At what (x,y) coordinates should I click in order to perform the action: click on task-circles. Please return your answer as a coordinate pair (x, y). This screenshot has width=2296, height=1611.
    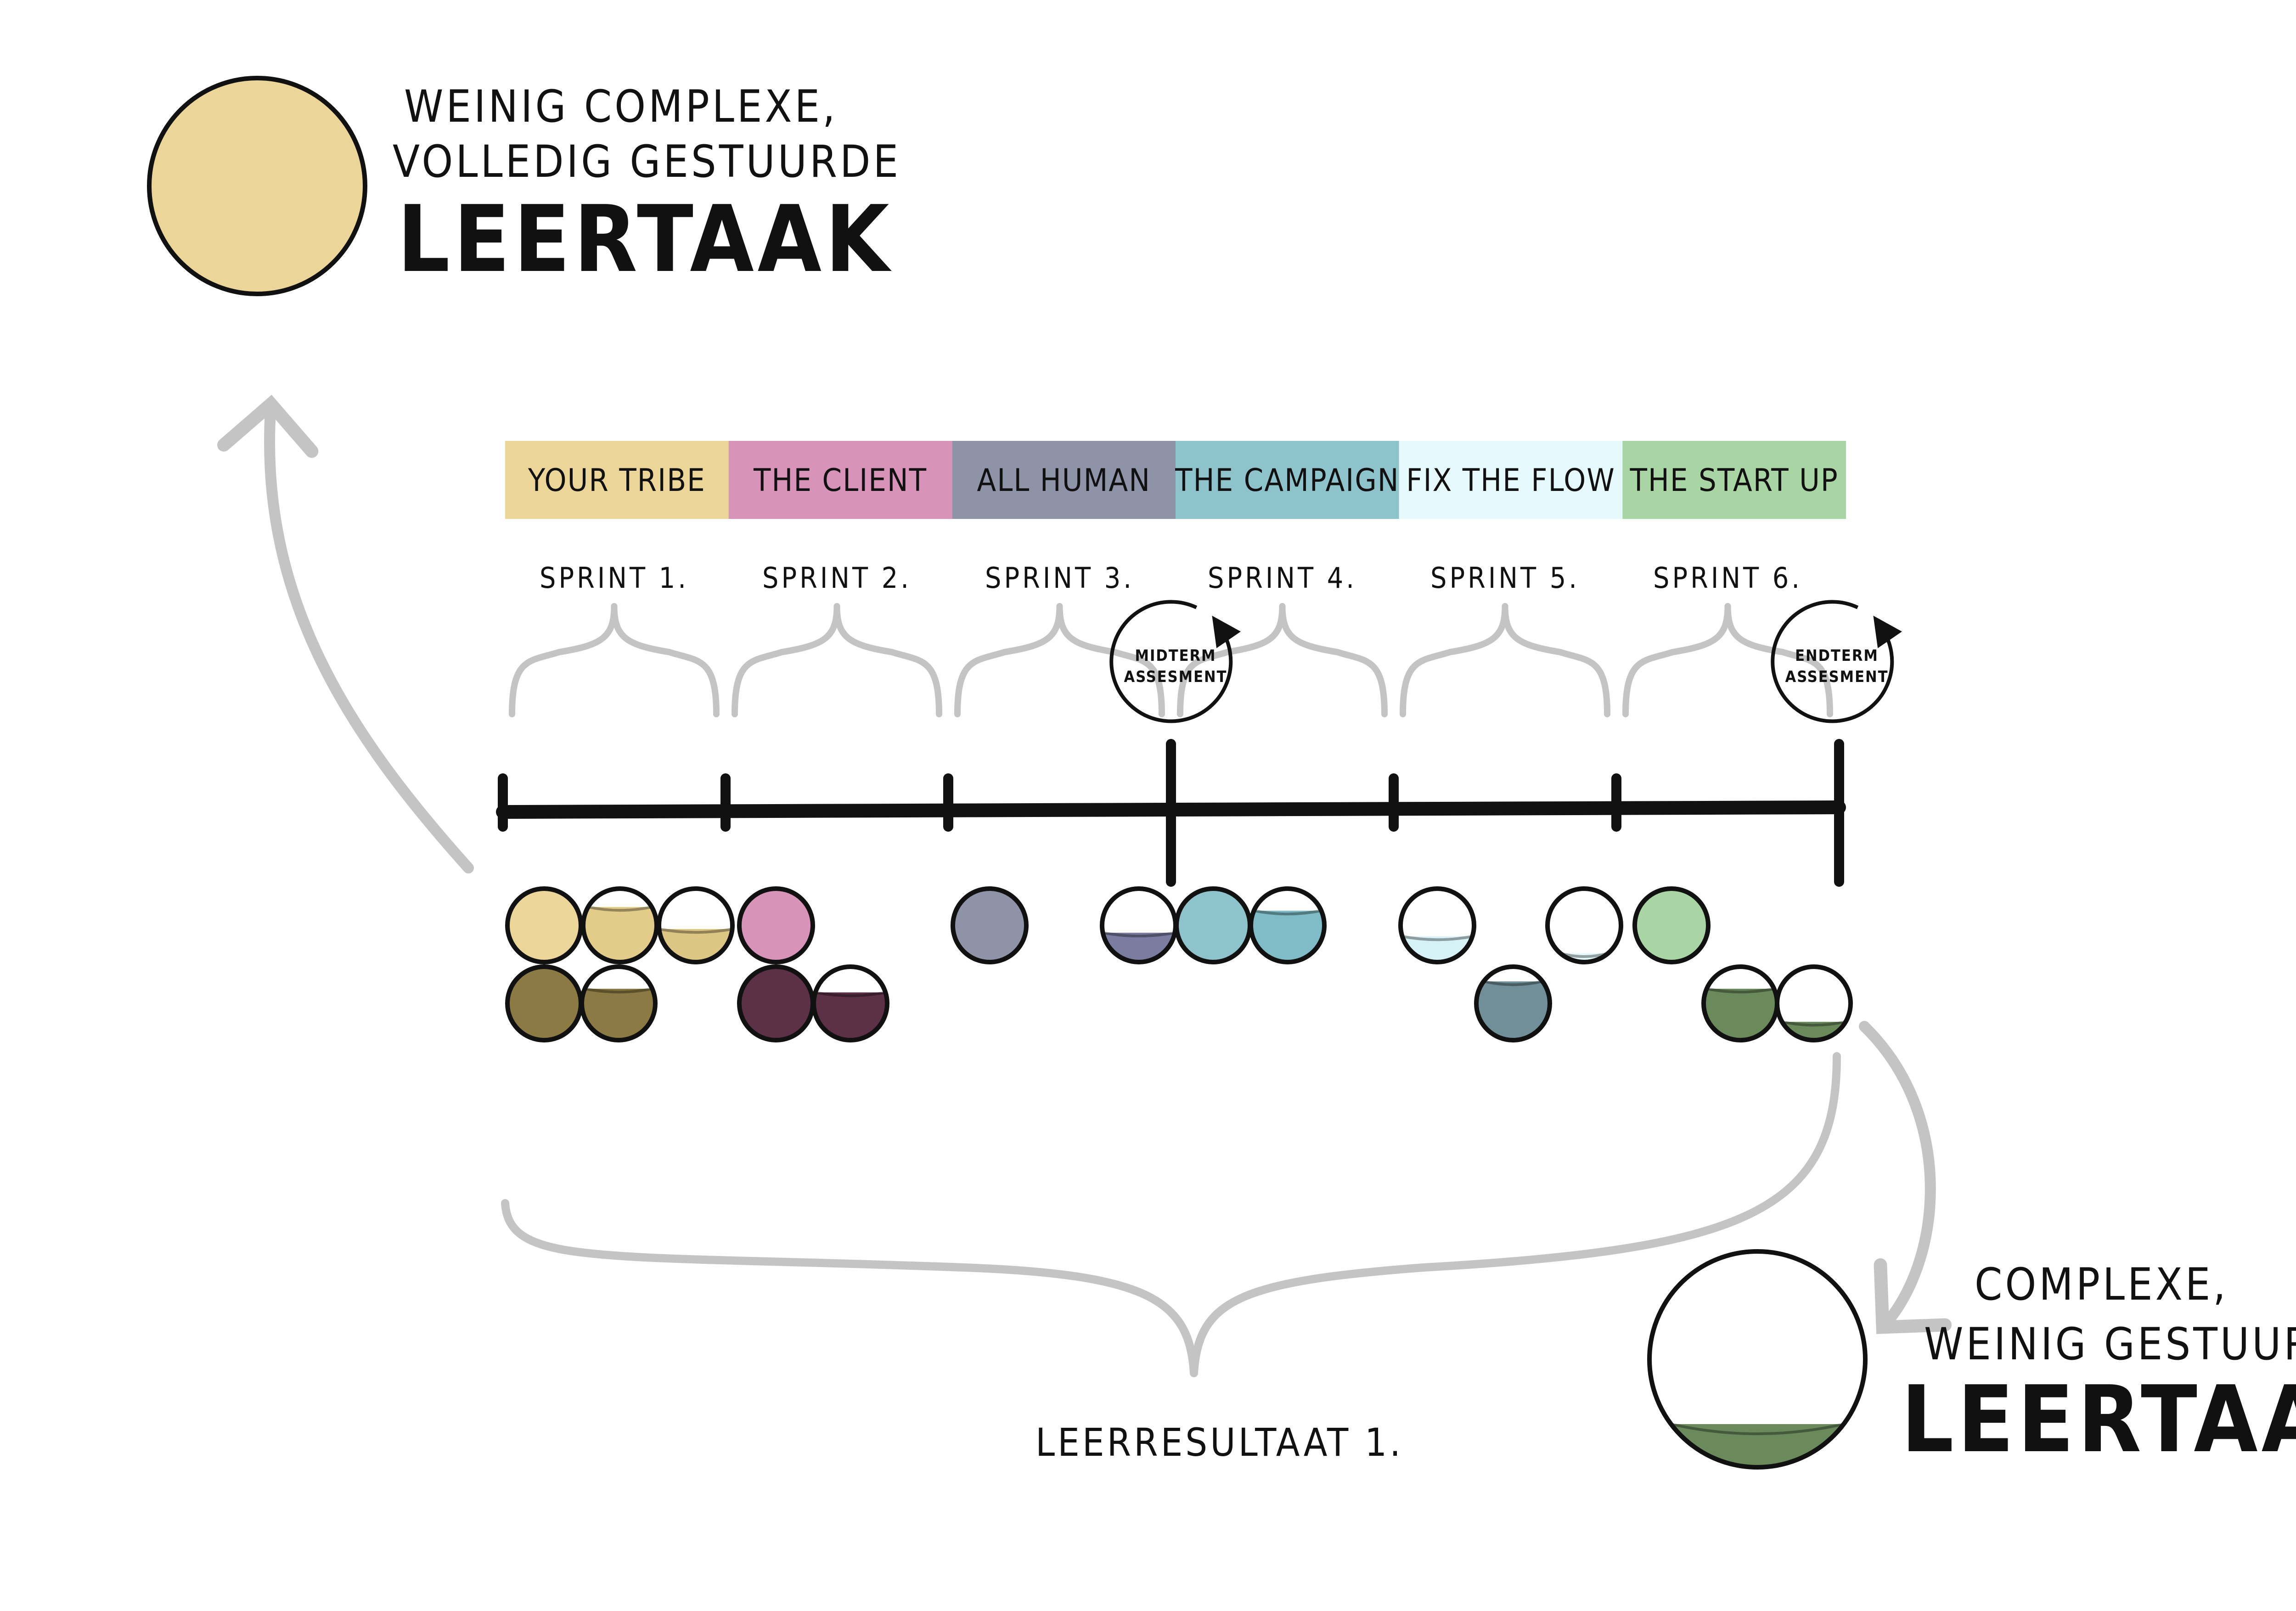
    Looking at the image, I should click on (1179, 964).